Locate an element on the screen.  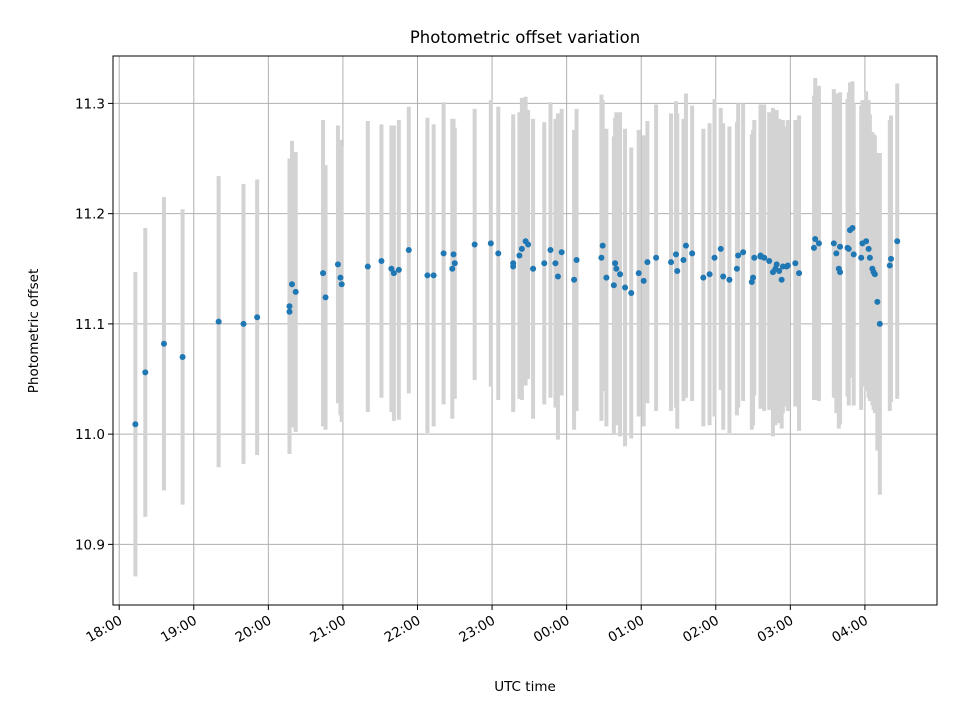
x-axis-label: UTC time is located at coordinates (525, 687).